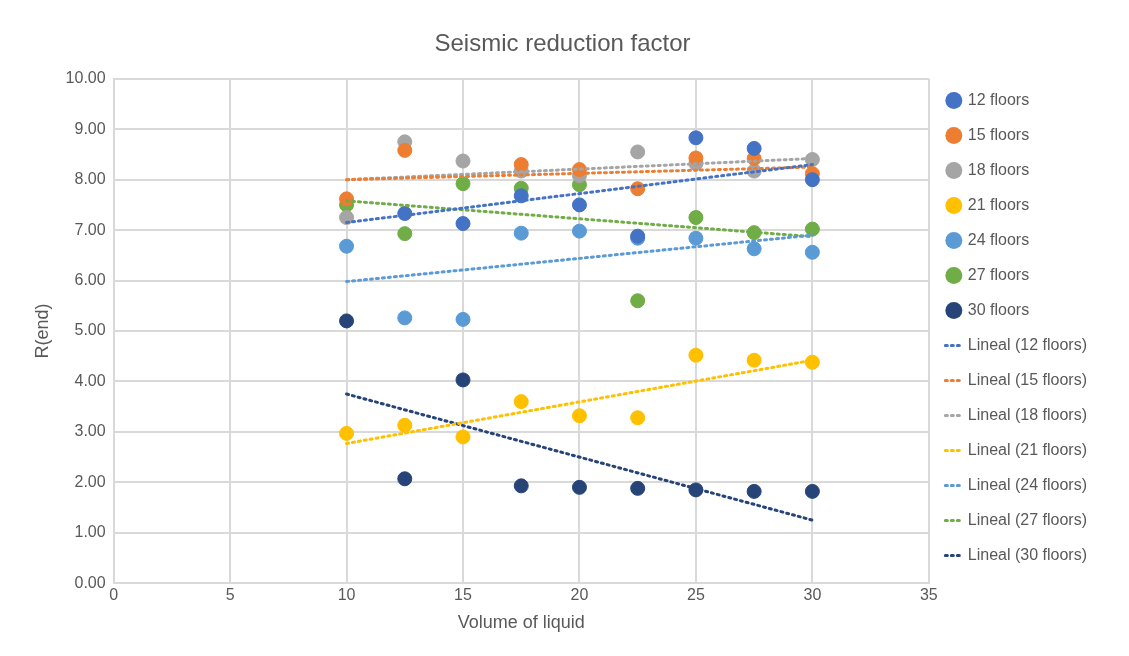 The image size is (1129, 656). I want to click on legend-label: Lineal (24 floors), so click(1027, 484).